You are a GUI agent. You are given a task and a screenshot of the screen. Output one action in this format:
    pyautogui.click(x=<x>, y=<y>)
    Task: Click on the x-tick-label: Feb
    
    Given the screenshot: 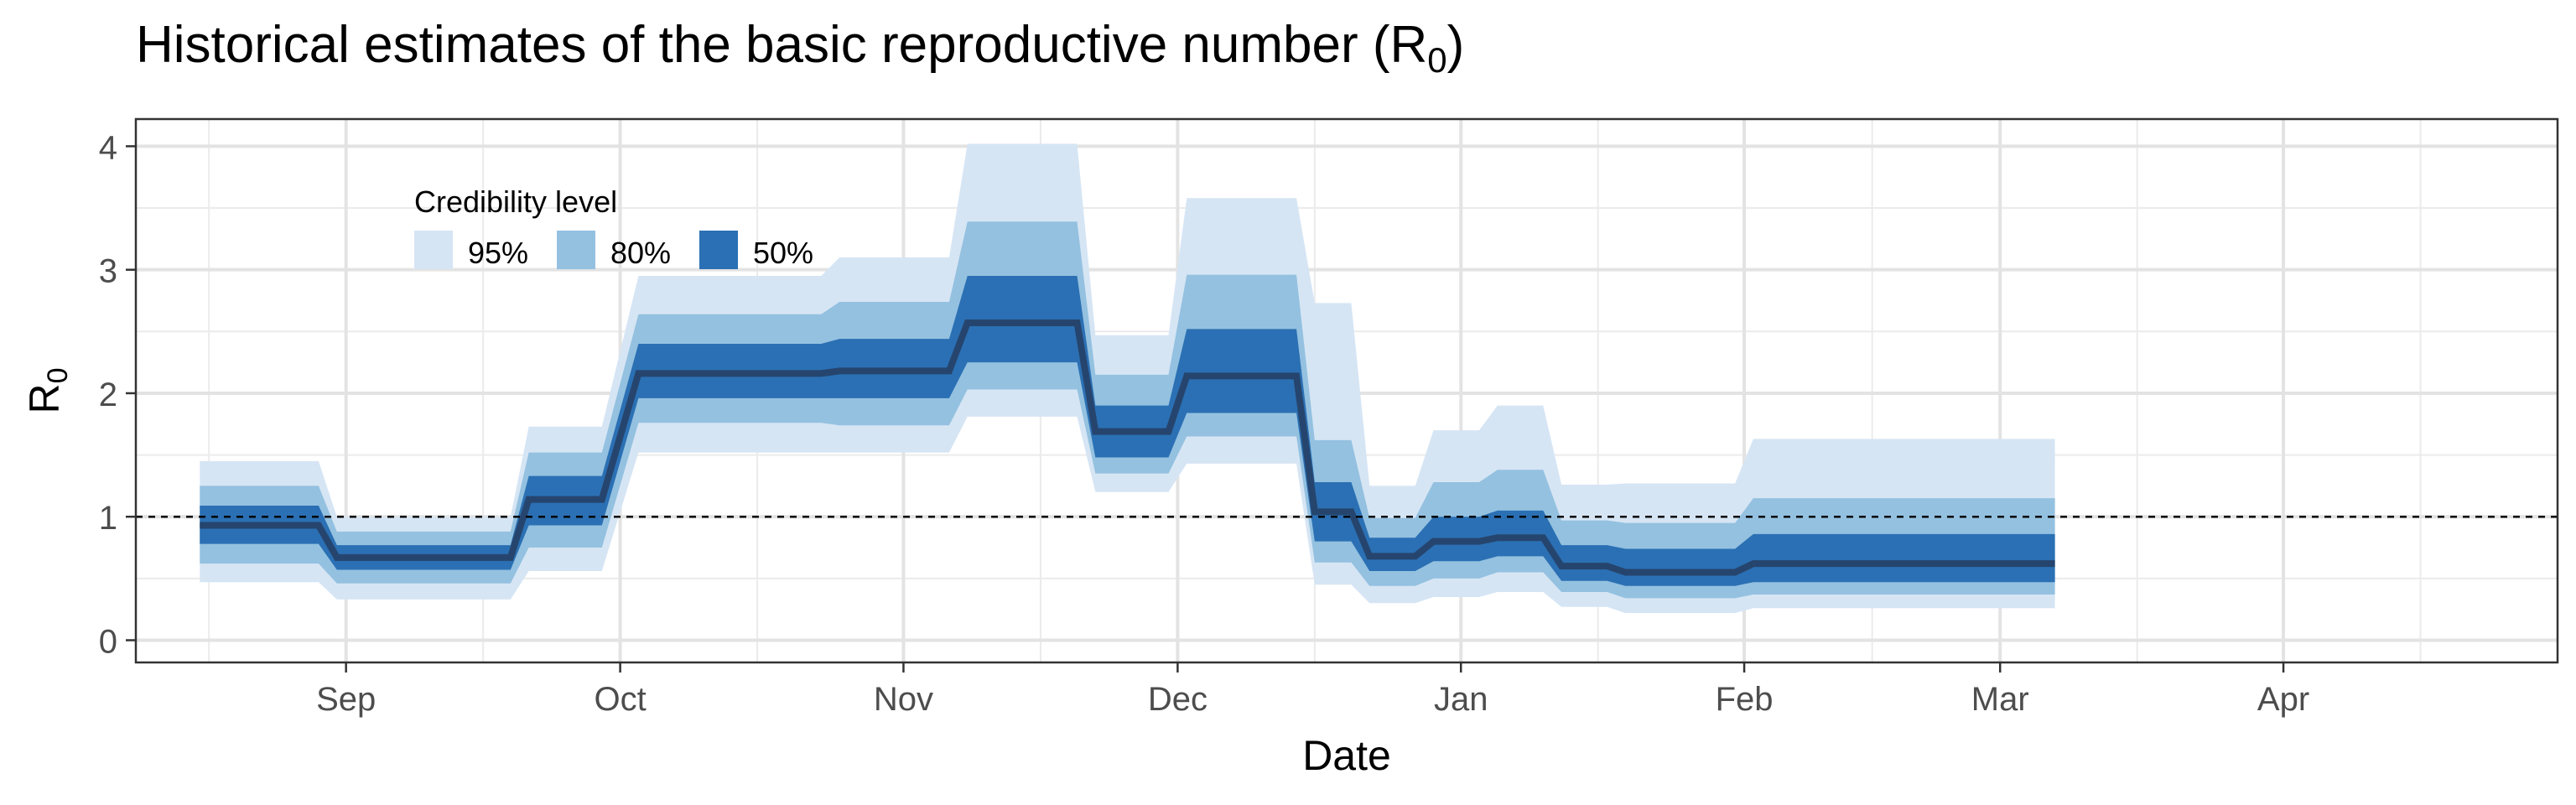 What is the action you would take?
    pyautogui.click(x=1745, y=699)
    